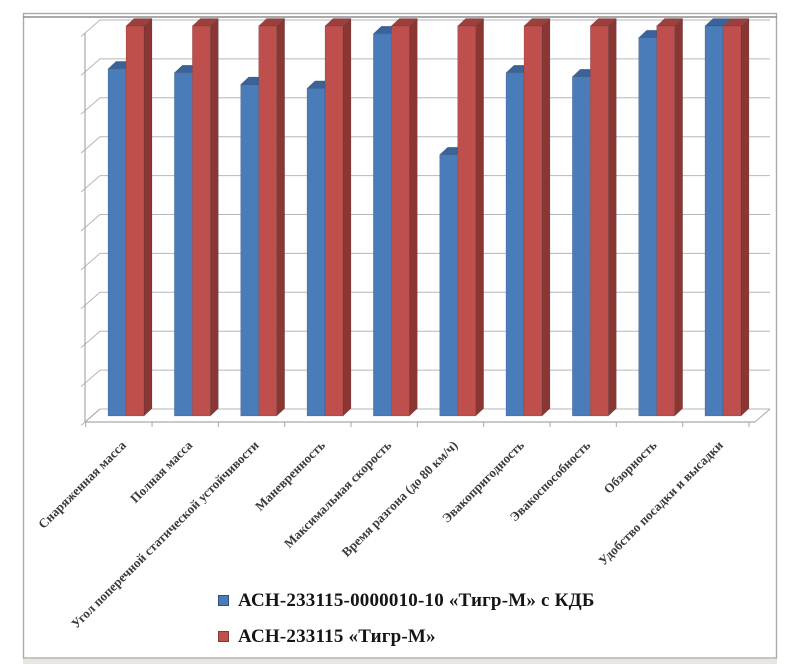 Image resolution: width=800 pixels, height=664 pixels. I want to click on category-label: Снаряженная масса, so click(82, 484).